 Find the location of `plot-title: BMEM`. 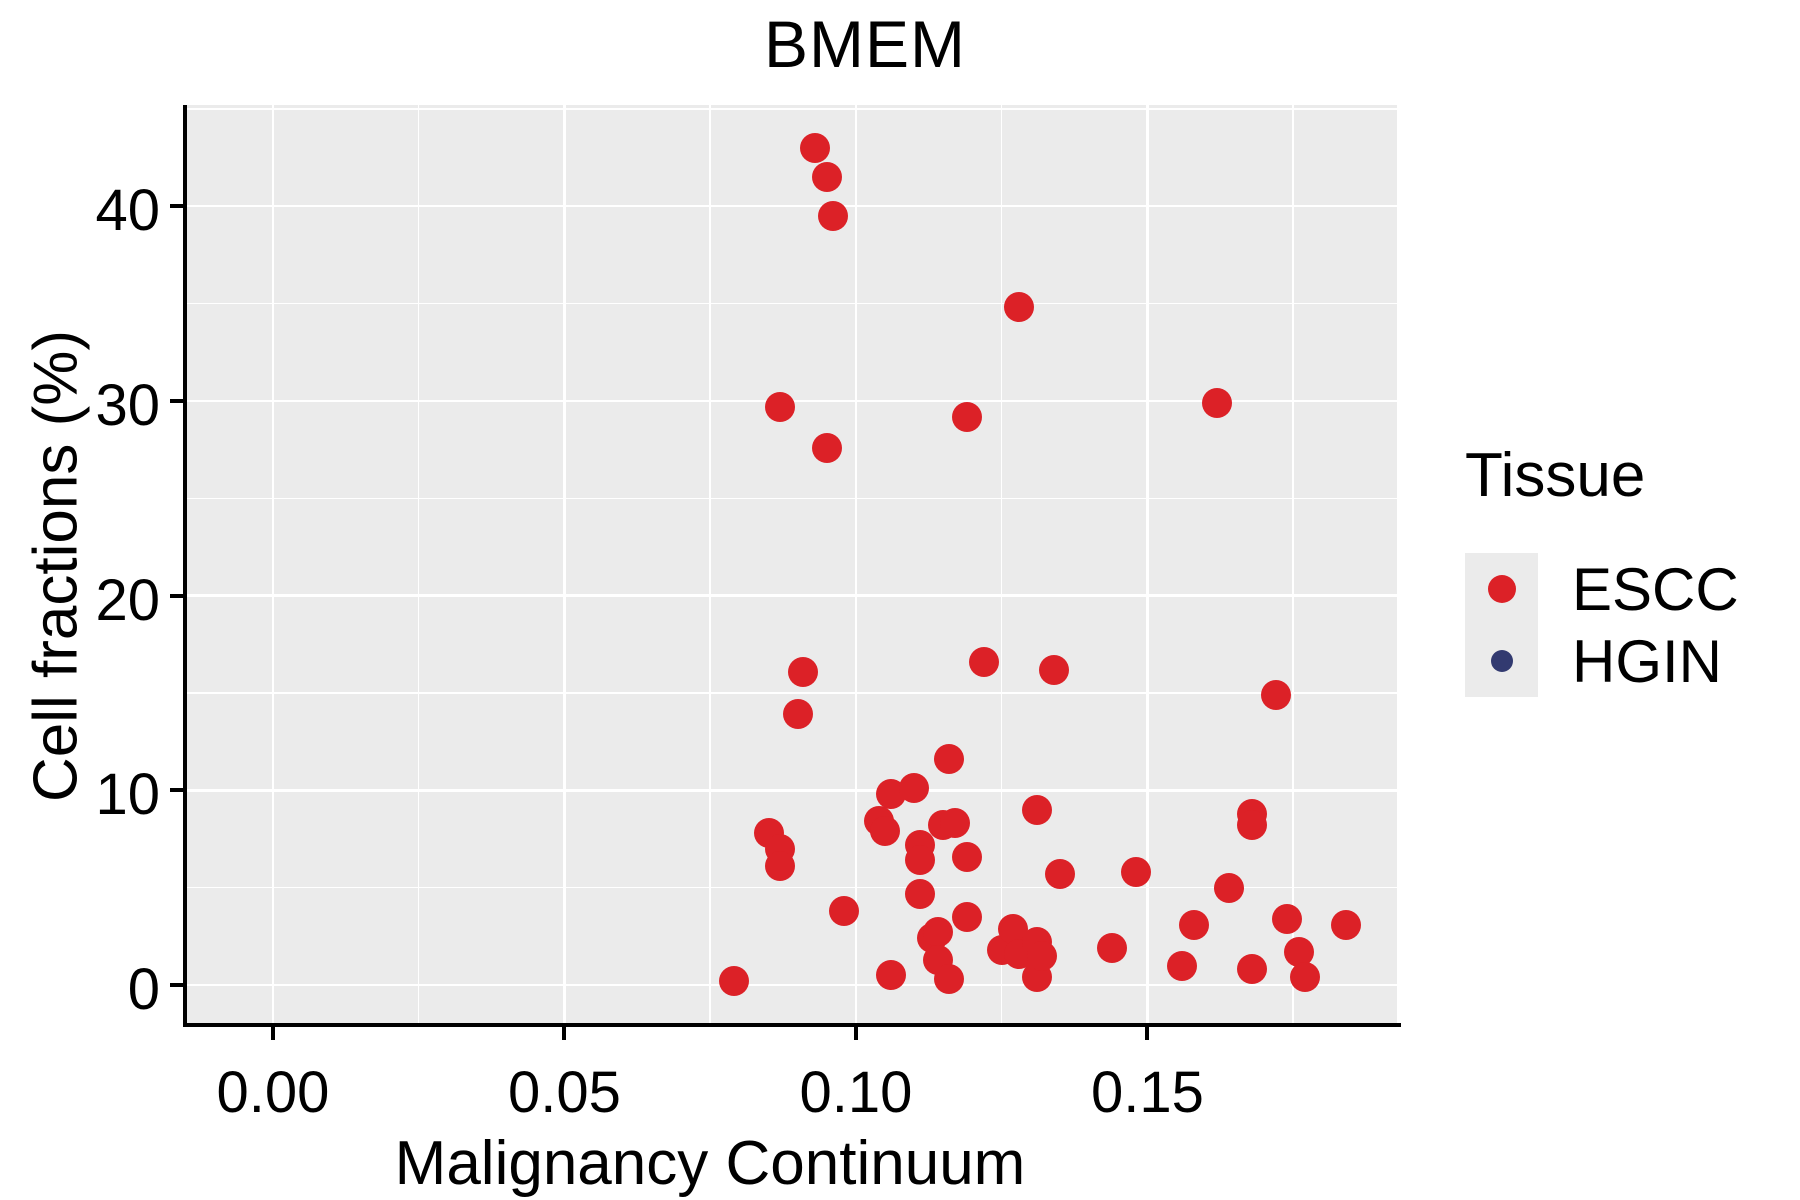

plot-title: BMEM is located at coordinates (865, 44).